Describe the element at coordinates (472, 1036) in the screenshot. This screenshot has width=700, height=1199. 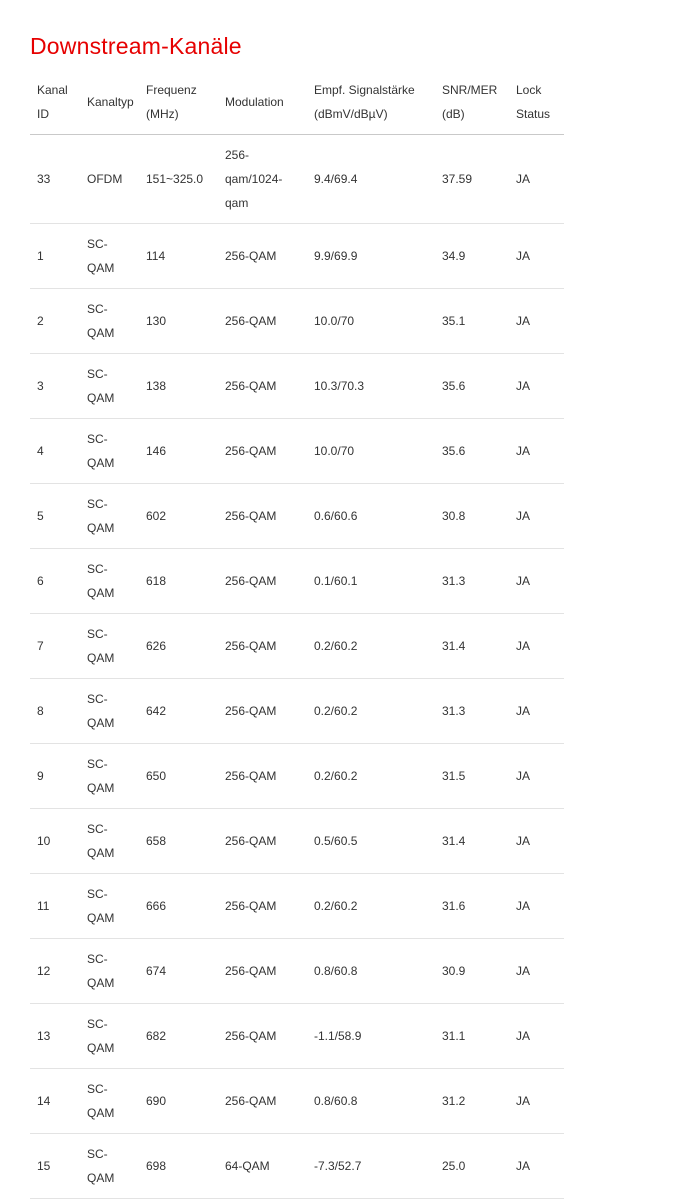
I see `cell-snr-mer: 31.1` at that location.